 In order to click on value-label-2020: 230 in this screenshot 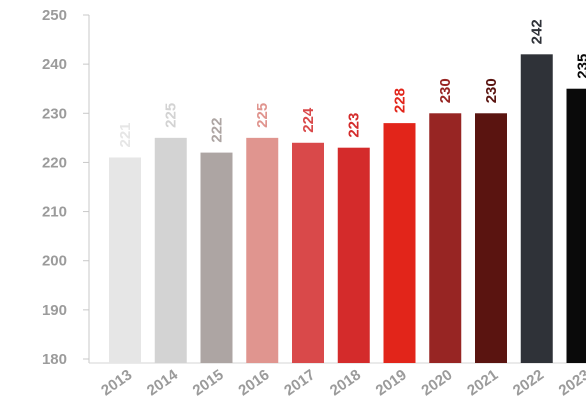, I will do `click(445, 90)`.